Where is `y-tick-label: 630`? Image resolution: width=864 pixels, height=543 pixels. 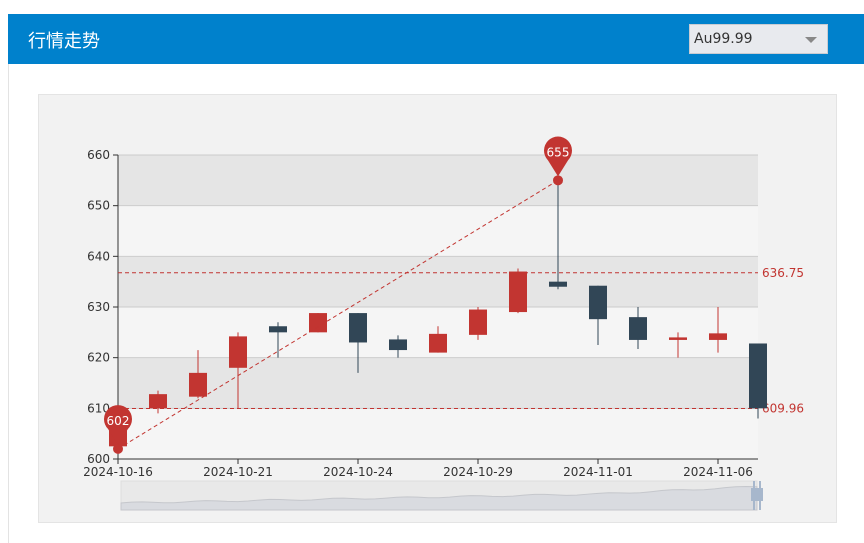
y-tick-label: 630 is located at coordinates (98, 307).